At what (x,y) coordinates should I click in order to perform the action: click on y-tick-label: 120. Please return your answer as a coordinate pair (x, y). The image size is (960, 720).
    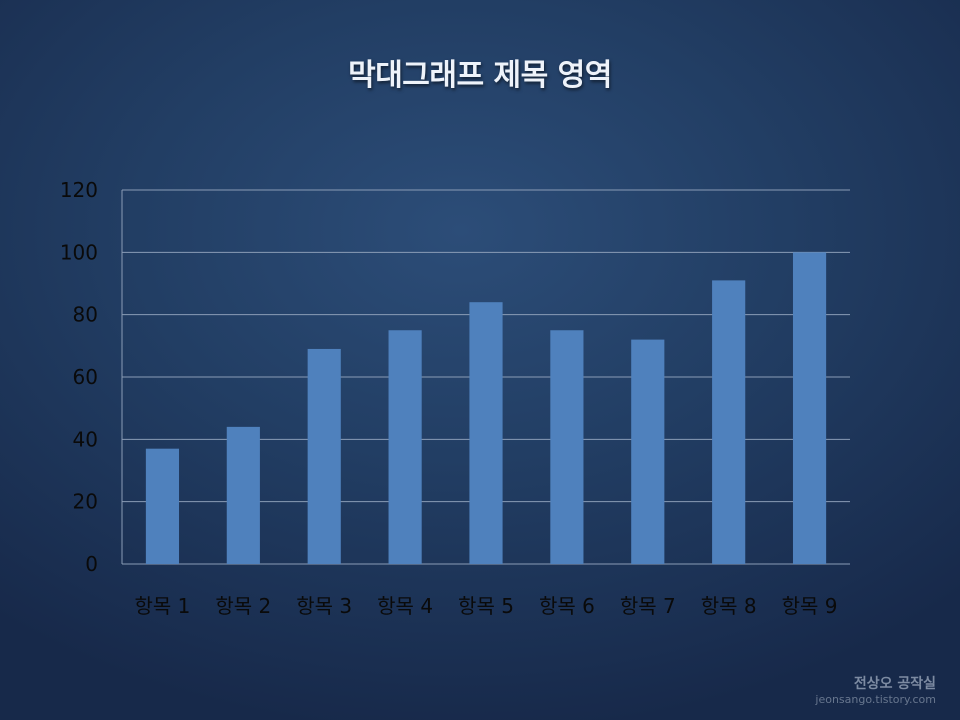
    Looking at the image, I should click on (79, 190).